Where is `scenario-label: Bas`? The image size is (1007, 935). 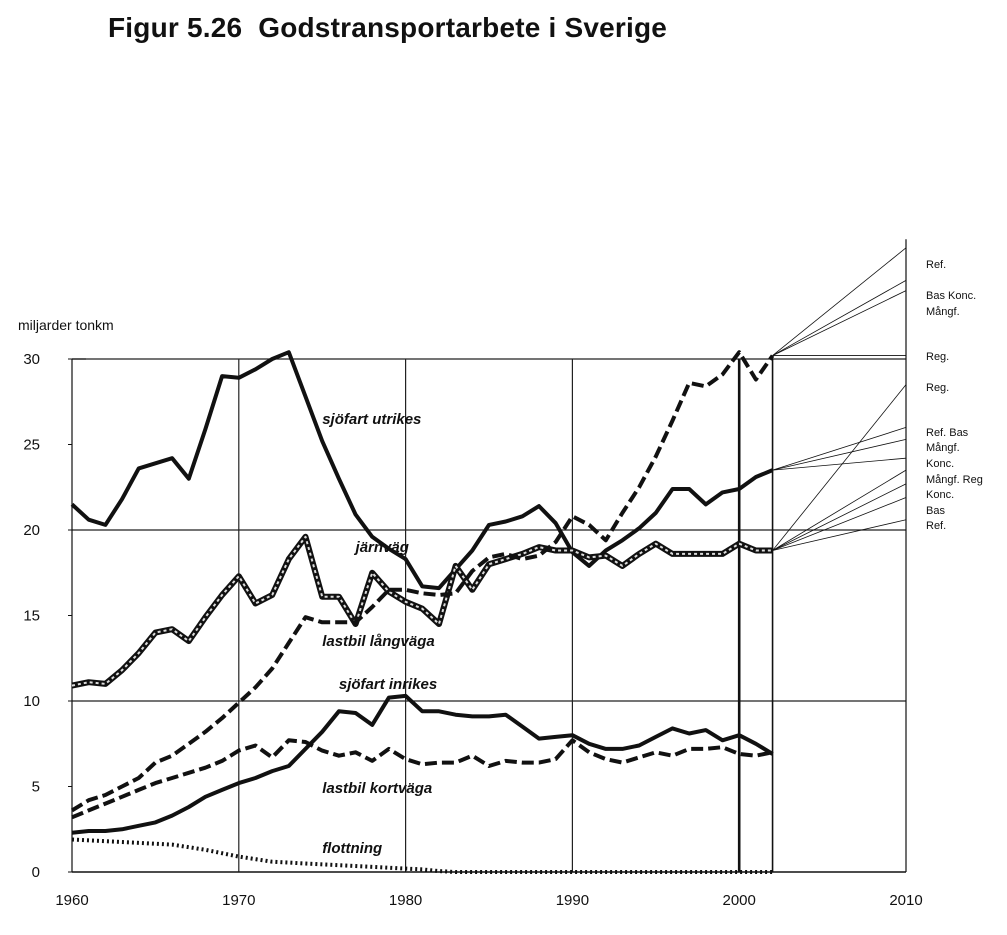
scenario-label: Bas is located at coordinates (935, 511).